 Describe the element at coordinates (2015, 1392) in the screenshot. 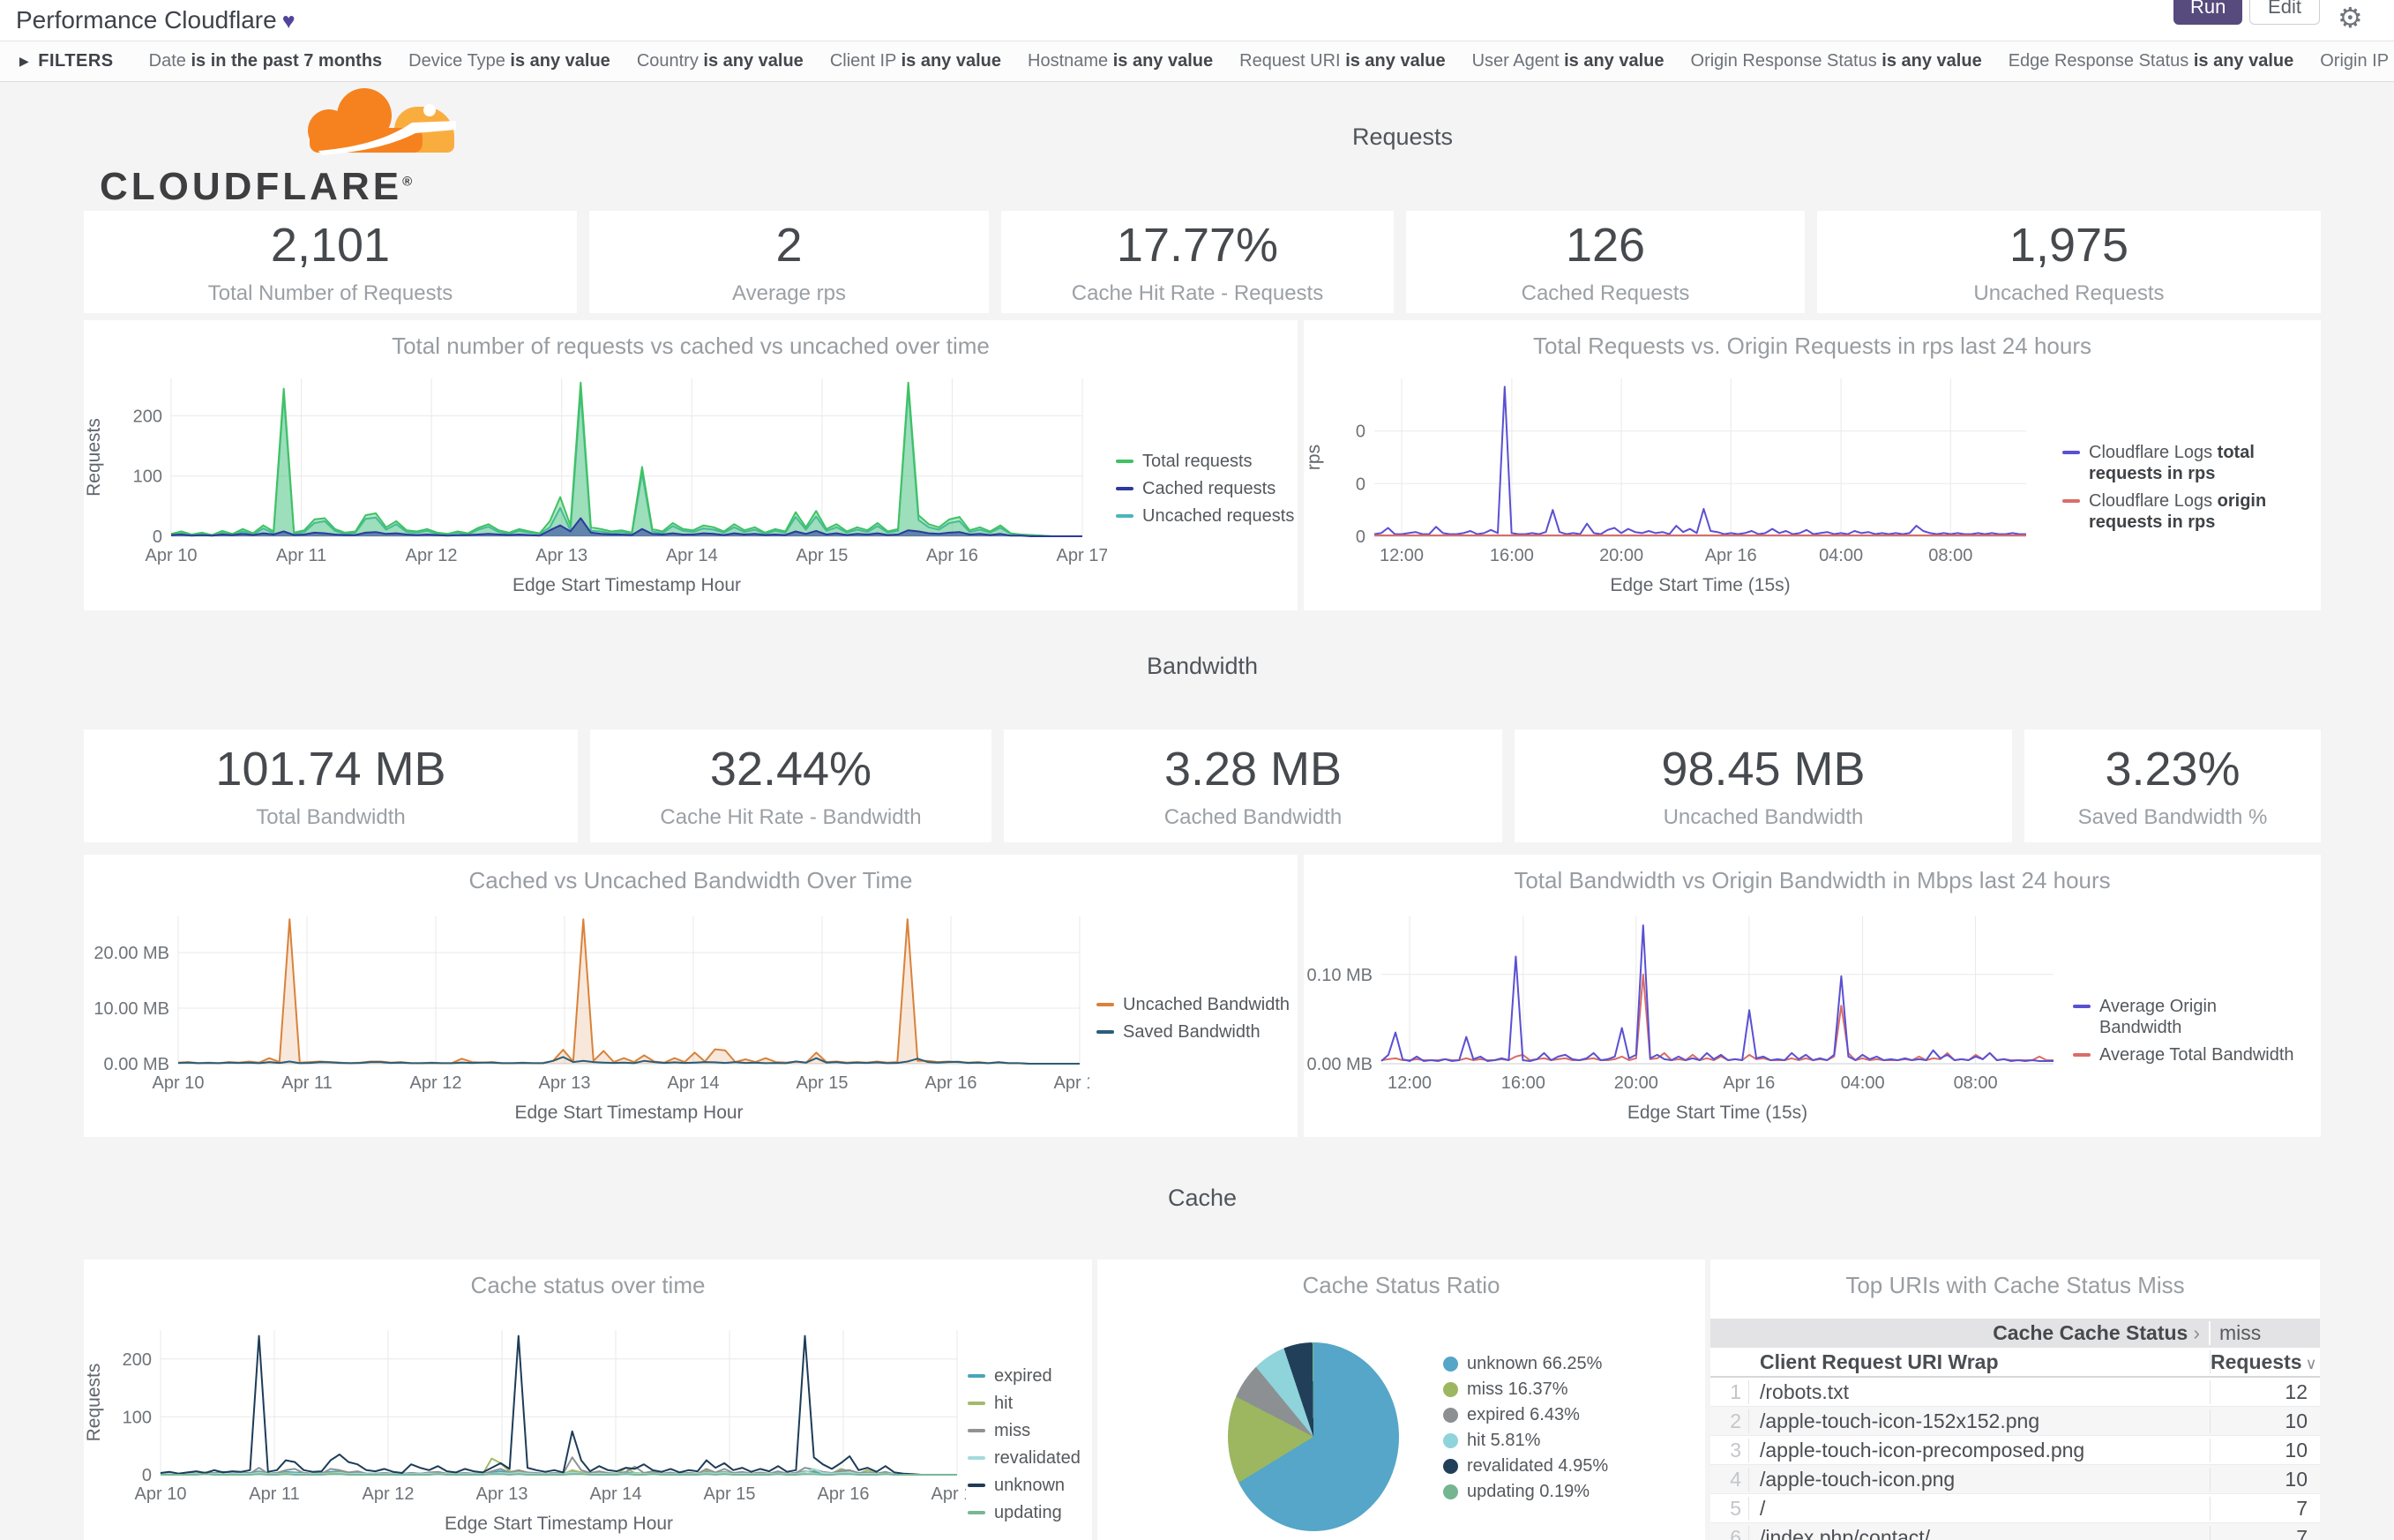

I see `table-row: 1/robots.txt 12` at that location.